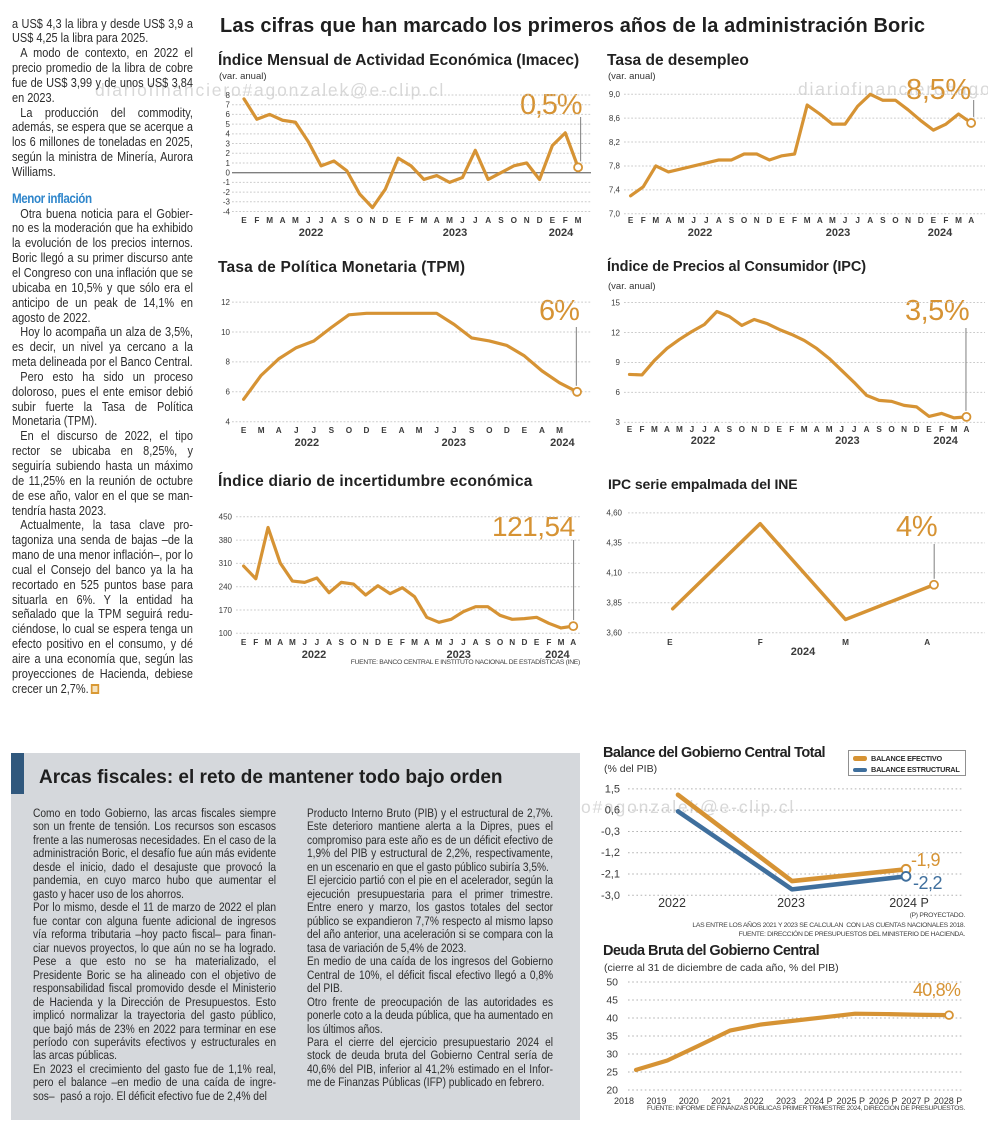  I want to click on svg-text: 2, so click(228, 153).